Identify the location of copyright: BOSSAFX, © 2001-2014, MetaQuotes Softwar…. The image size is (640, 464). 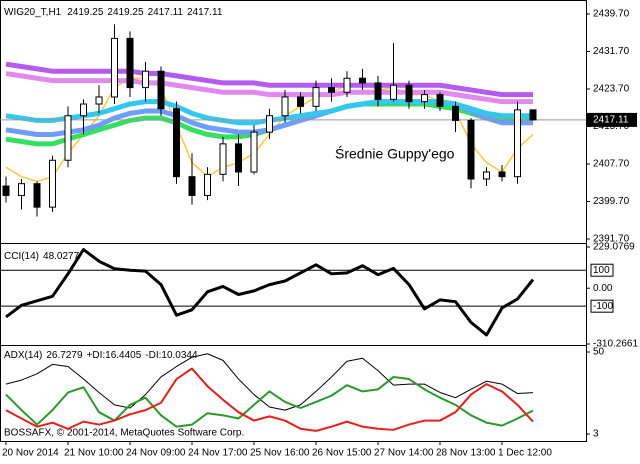
(124, 433).